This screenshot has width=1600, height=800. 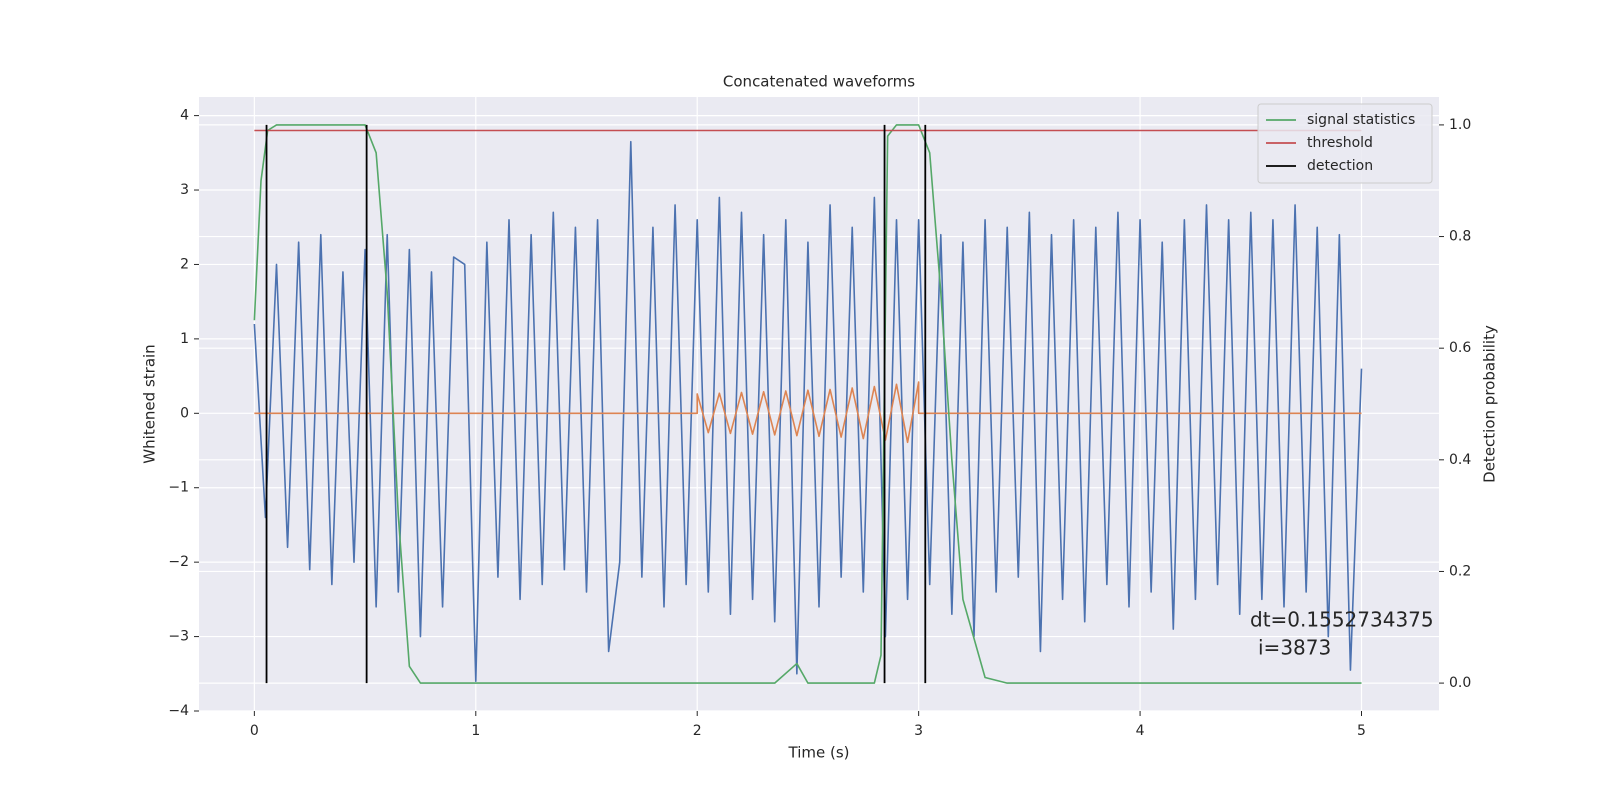 I want to click on x-tick-label: 2, so click(x=697, y=731).